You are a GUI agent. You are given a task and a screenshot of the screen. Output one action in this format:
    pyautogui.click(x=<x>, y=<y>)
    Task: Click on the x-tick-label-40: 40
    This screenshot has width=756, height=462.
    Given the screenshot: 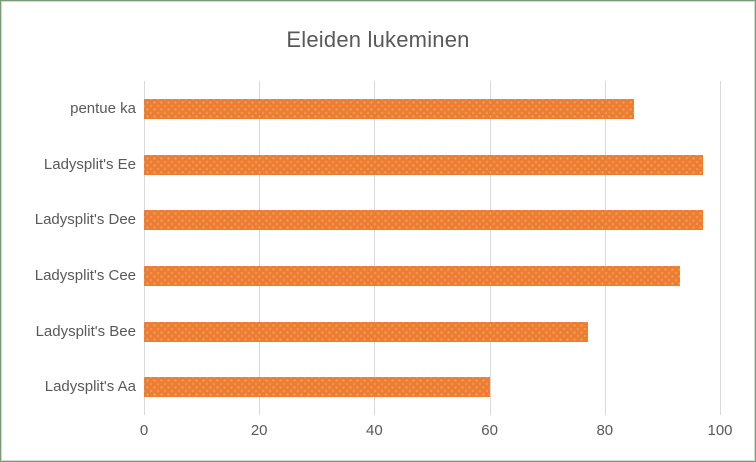 What is the action you would take?
    pyautogui.click(x=374, y=430)
    